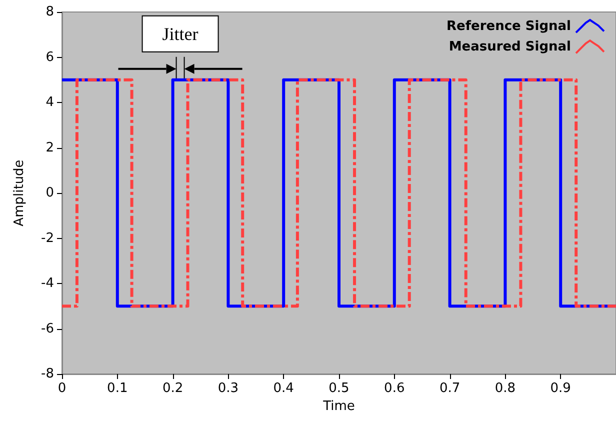  What do you see at coordinates (47, 283) in the screenshot?
I see `y-tick-label: -4` at bounding box center [47, 283].